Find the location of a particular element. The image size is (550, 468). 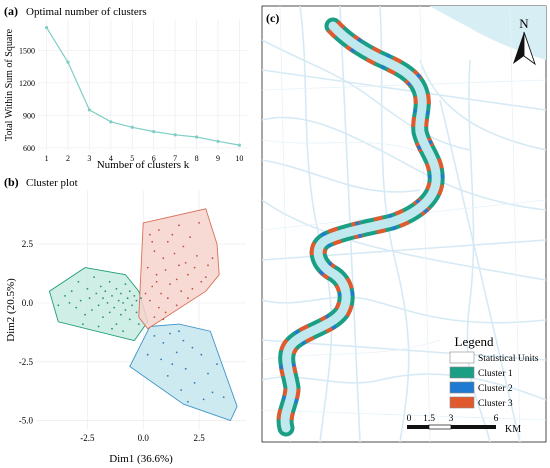

elbow-x-tick: 6 is located at coordinates (154, 158).